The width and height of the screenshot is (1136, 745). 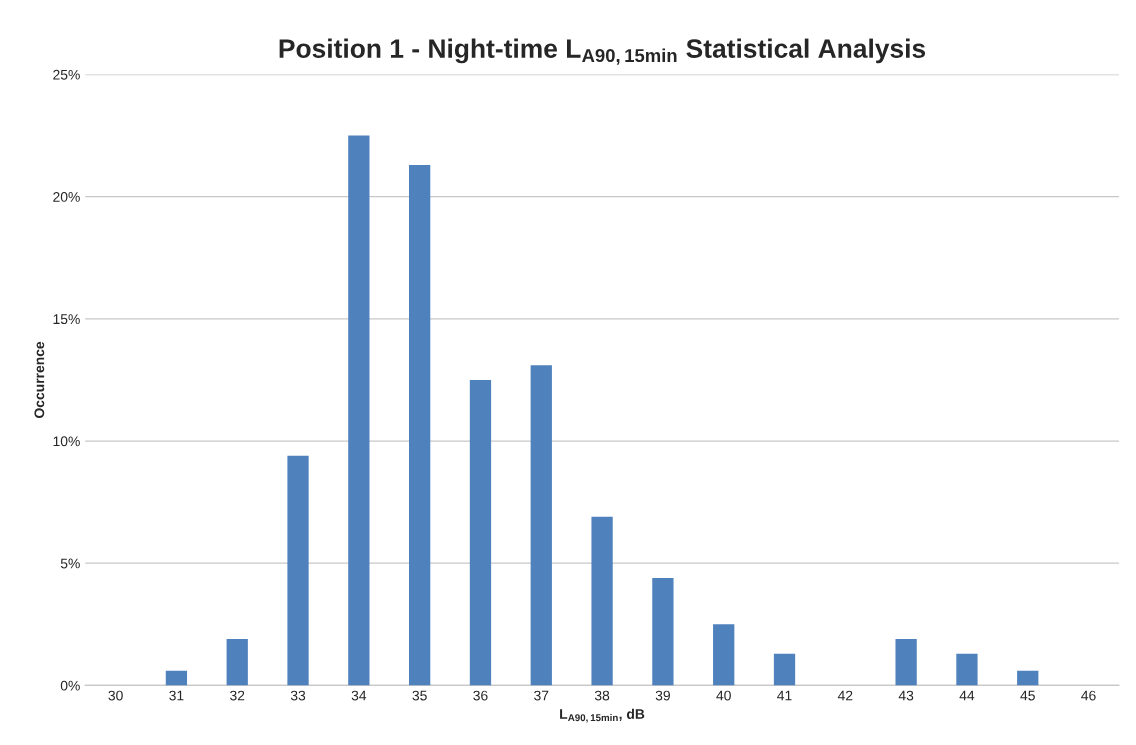 I want to click on x-tick-label: 36, so click(x=480, y=695).